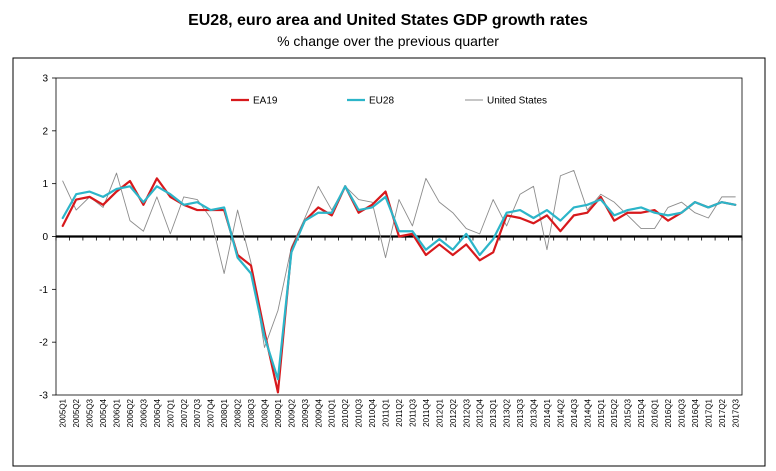 Image resolution: width=776 pixels, height=471 pixels. Describe the element at coordinates (628, 412) in the screenshot. I see `x-tick-label: 2015Q3` at that location.